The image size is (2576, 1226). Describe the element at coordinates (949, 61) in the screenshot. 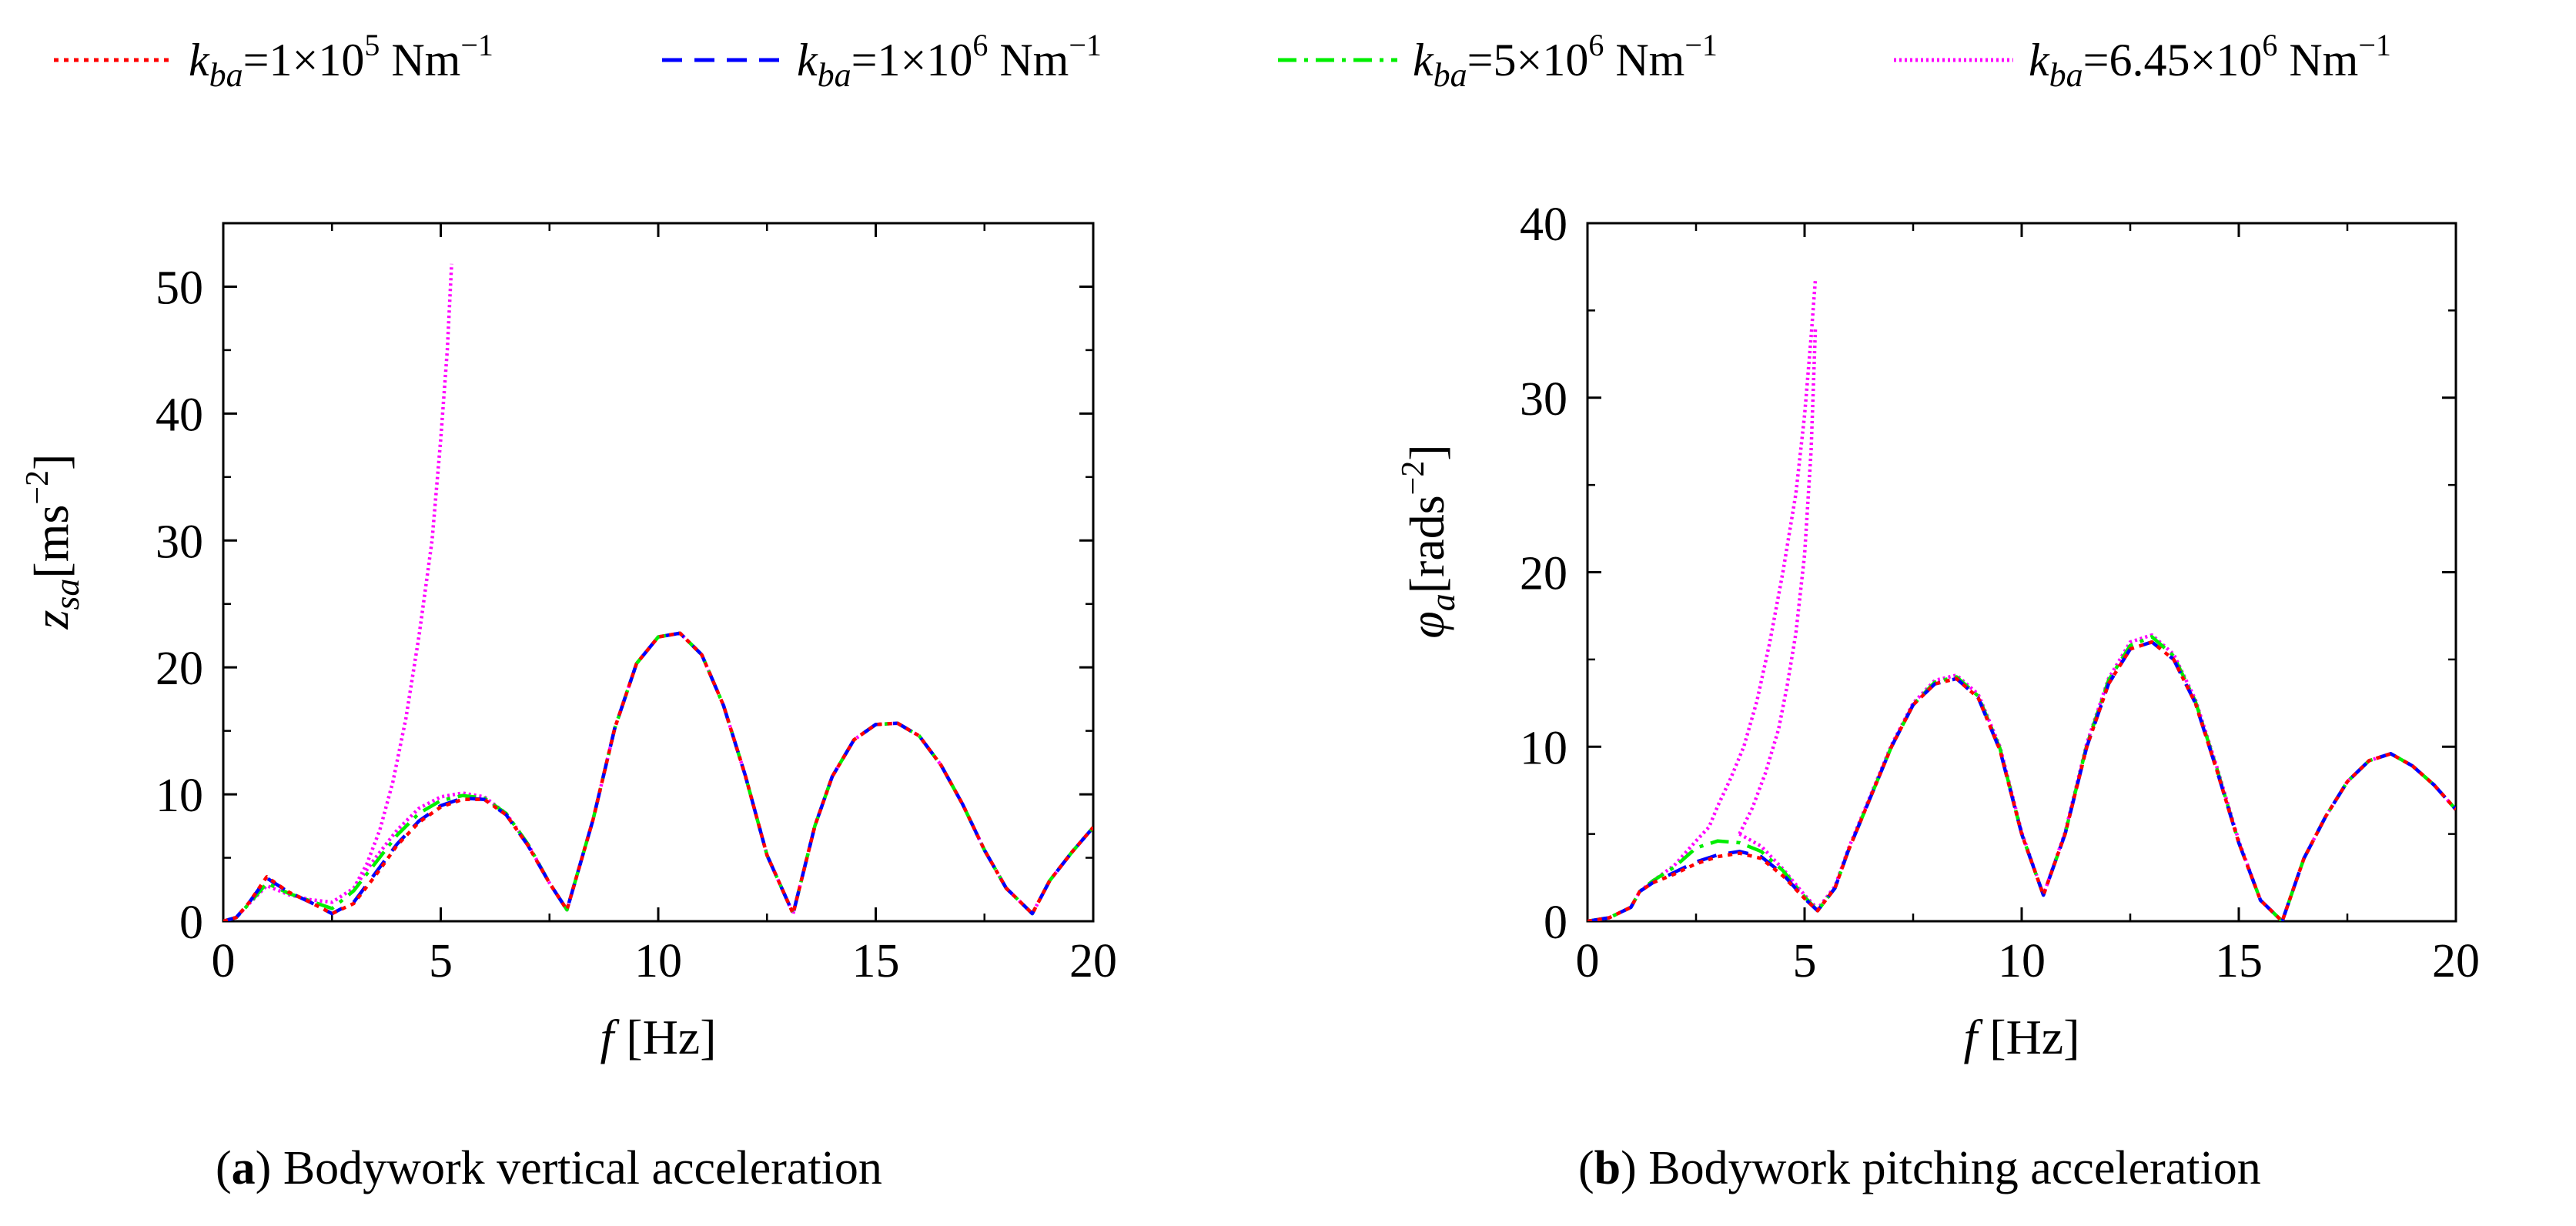

I see `legend-label: kba=1×106 Nm−1` at that location.